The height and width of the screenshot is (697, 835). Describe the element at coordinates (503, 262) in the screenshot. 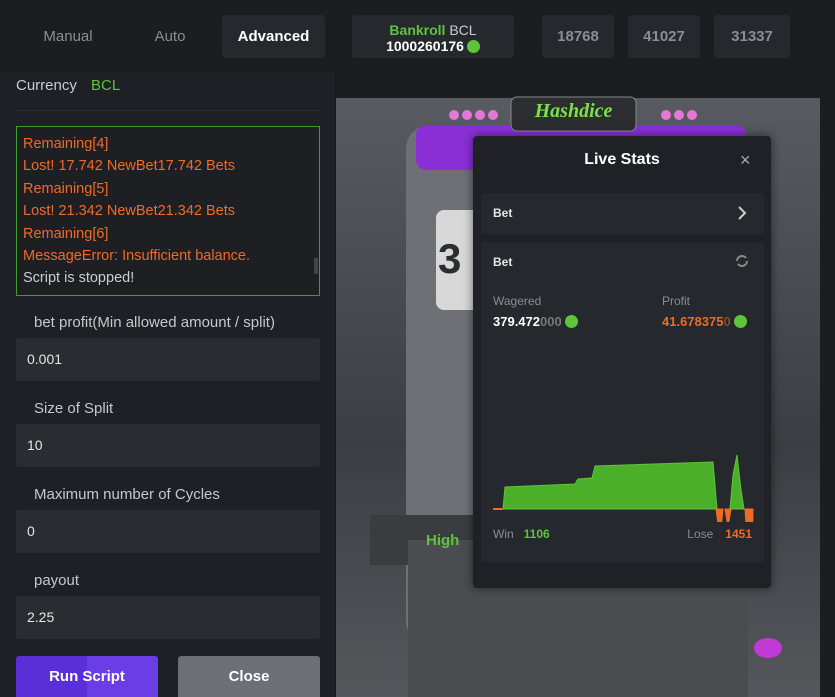

I see `section-label: Bet` at that location.